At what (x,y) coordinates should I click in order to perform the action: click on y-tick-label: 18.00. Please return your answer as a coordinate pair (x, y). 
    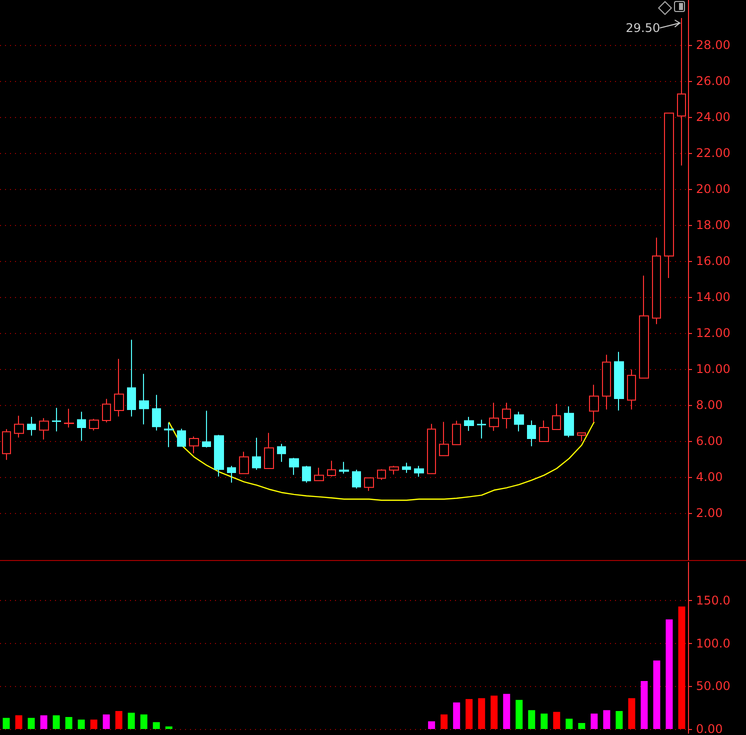
    Looking at the image, I should click on (713, 225).